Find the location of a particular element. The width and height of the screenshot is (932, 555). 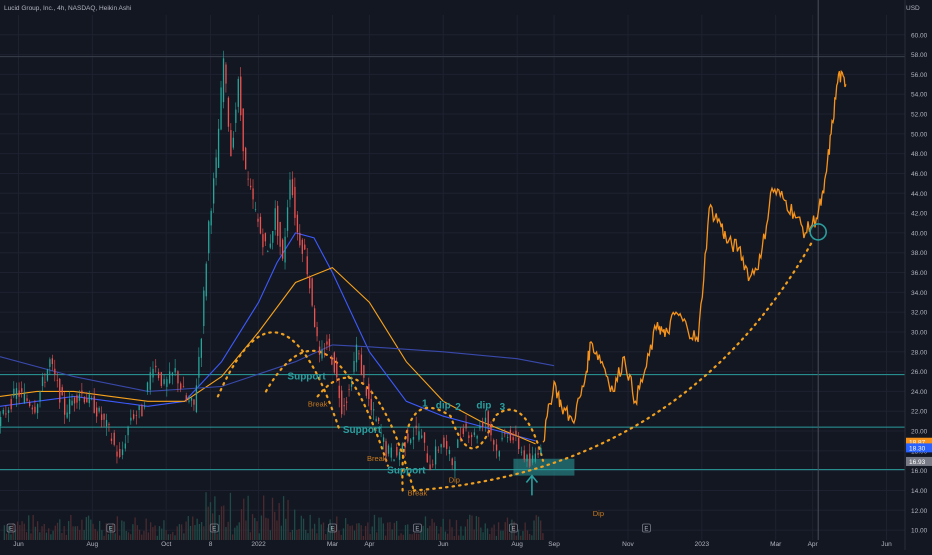

dotted-arc is located at coordinates (365, 434).